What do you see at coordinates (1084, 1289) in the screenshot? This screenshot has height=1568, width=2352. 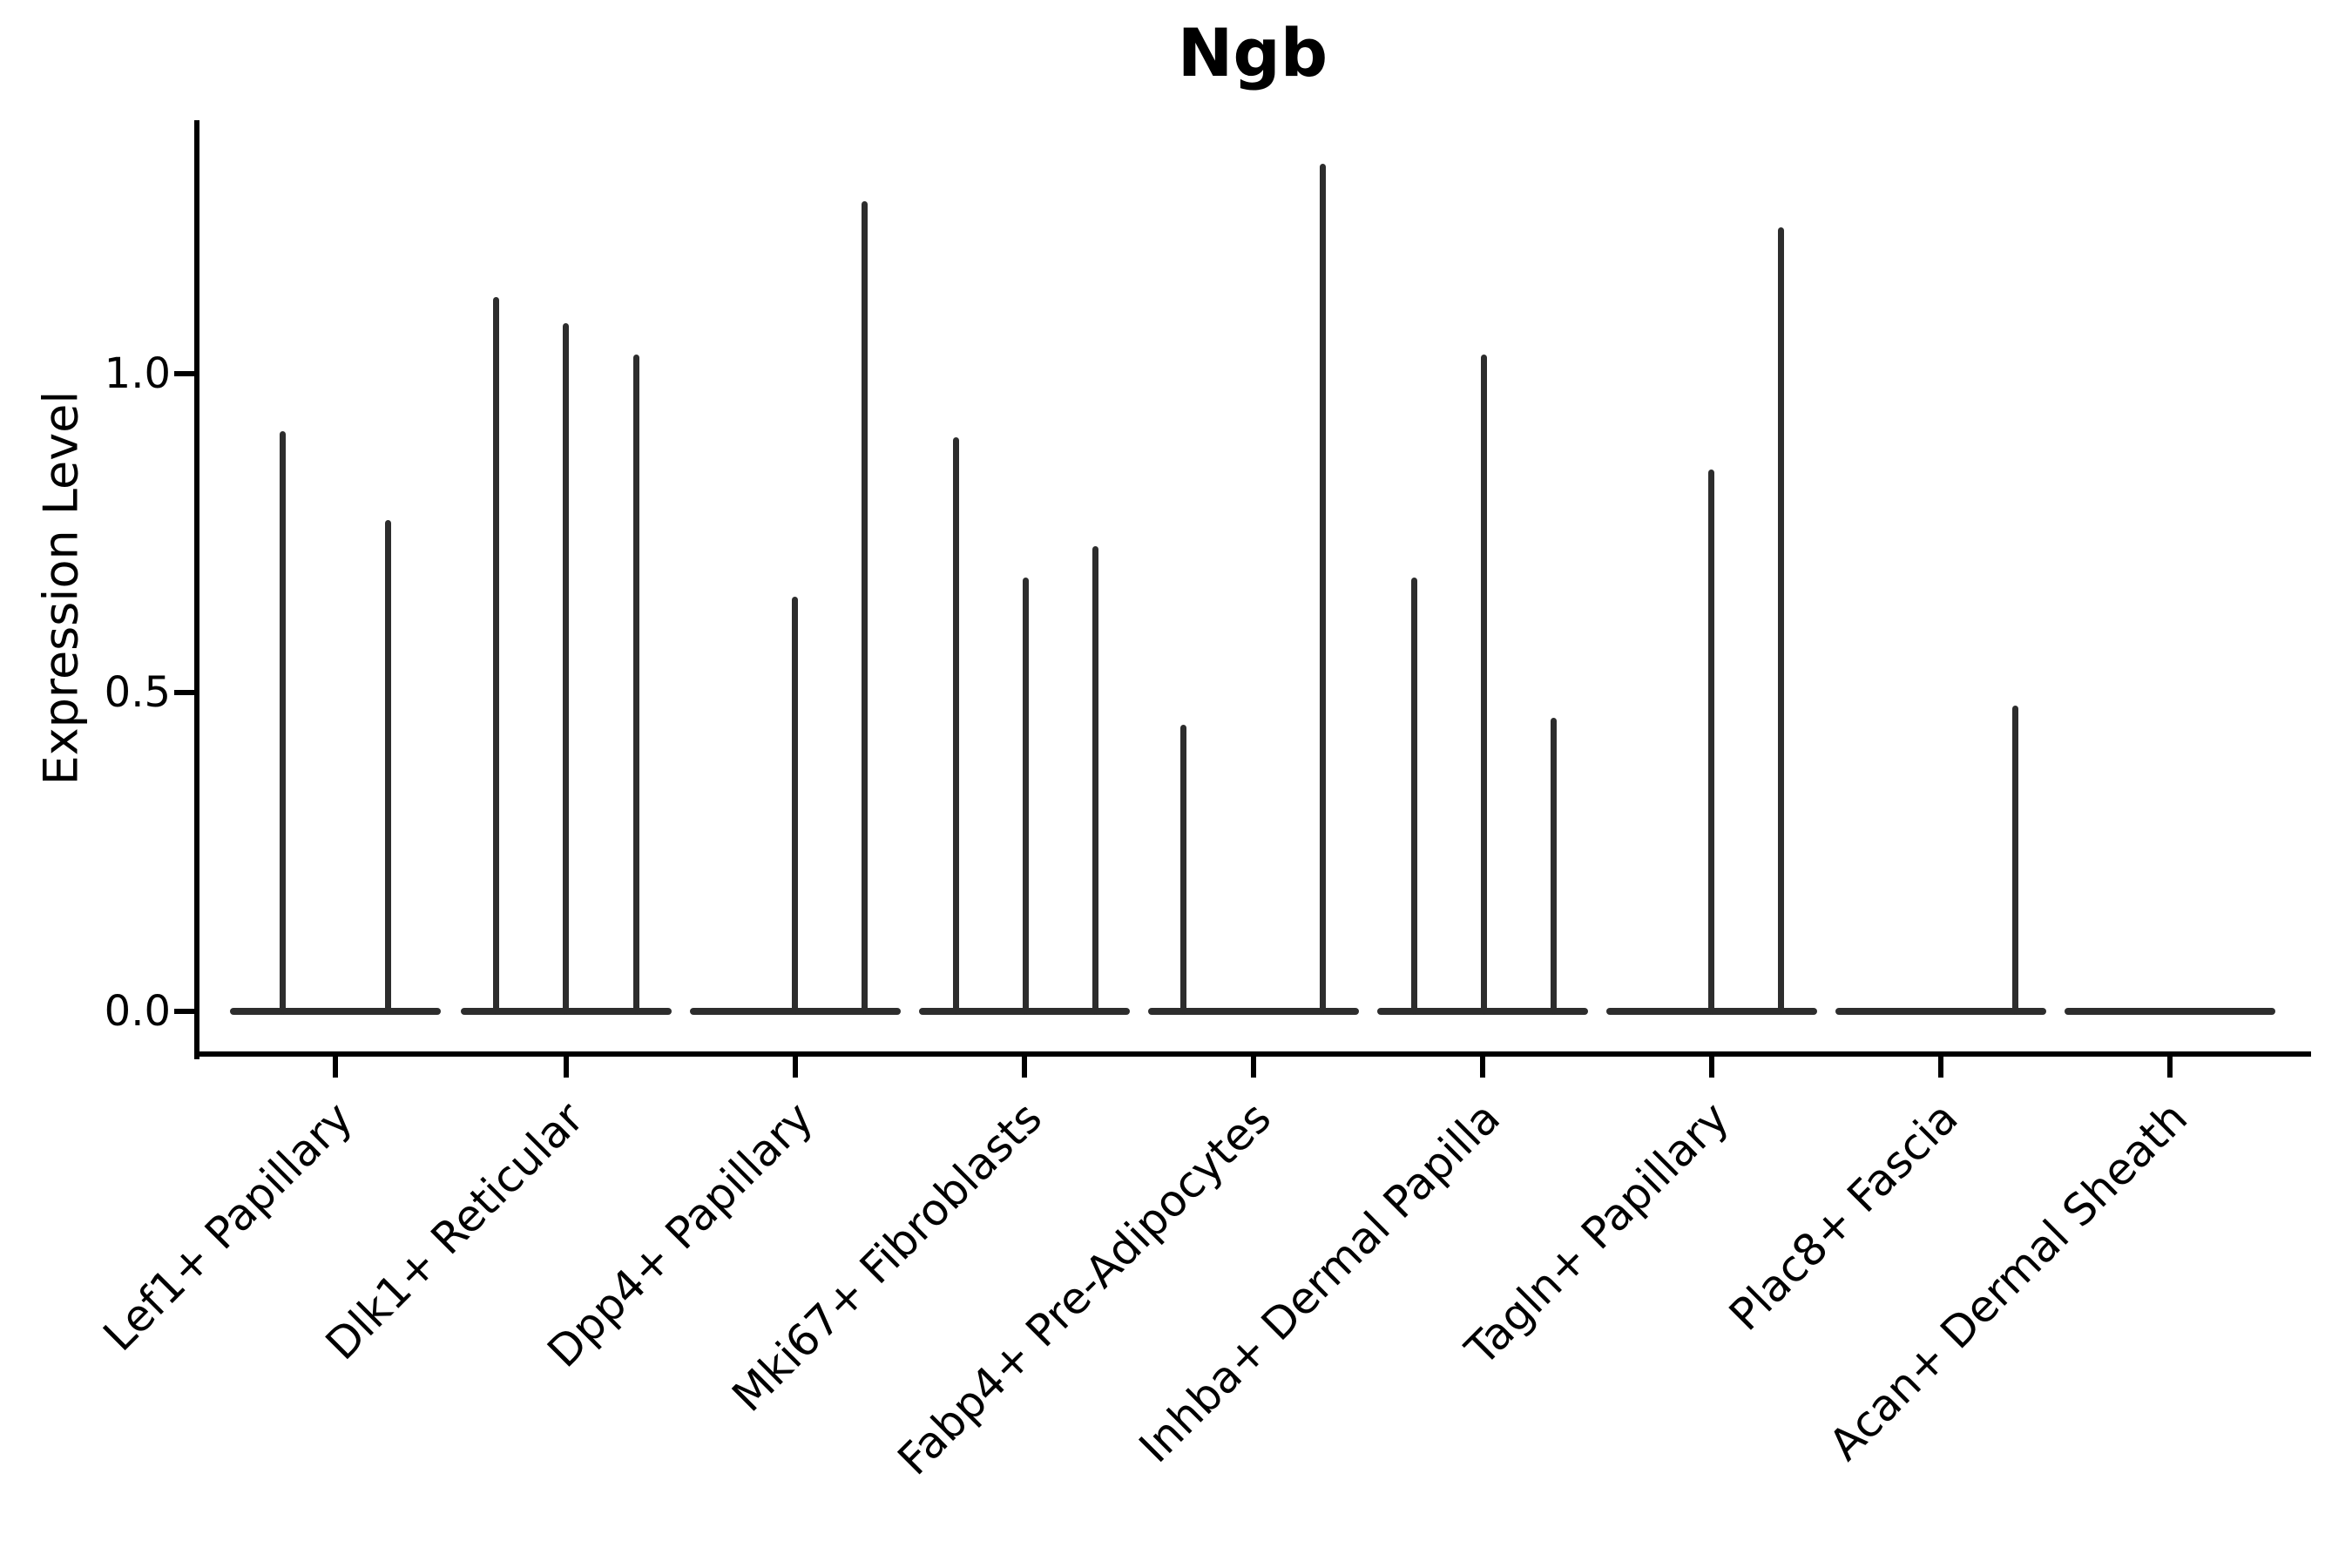 I see `x-tick-label-text: Fabp4+ Pre-Adipocytes` at bounding box center [1084, 1289].